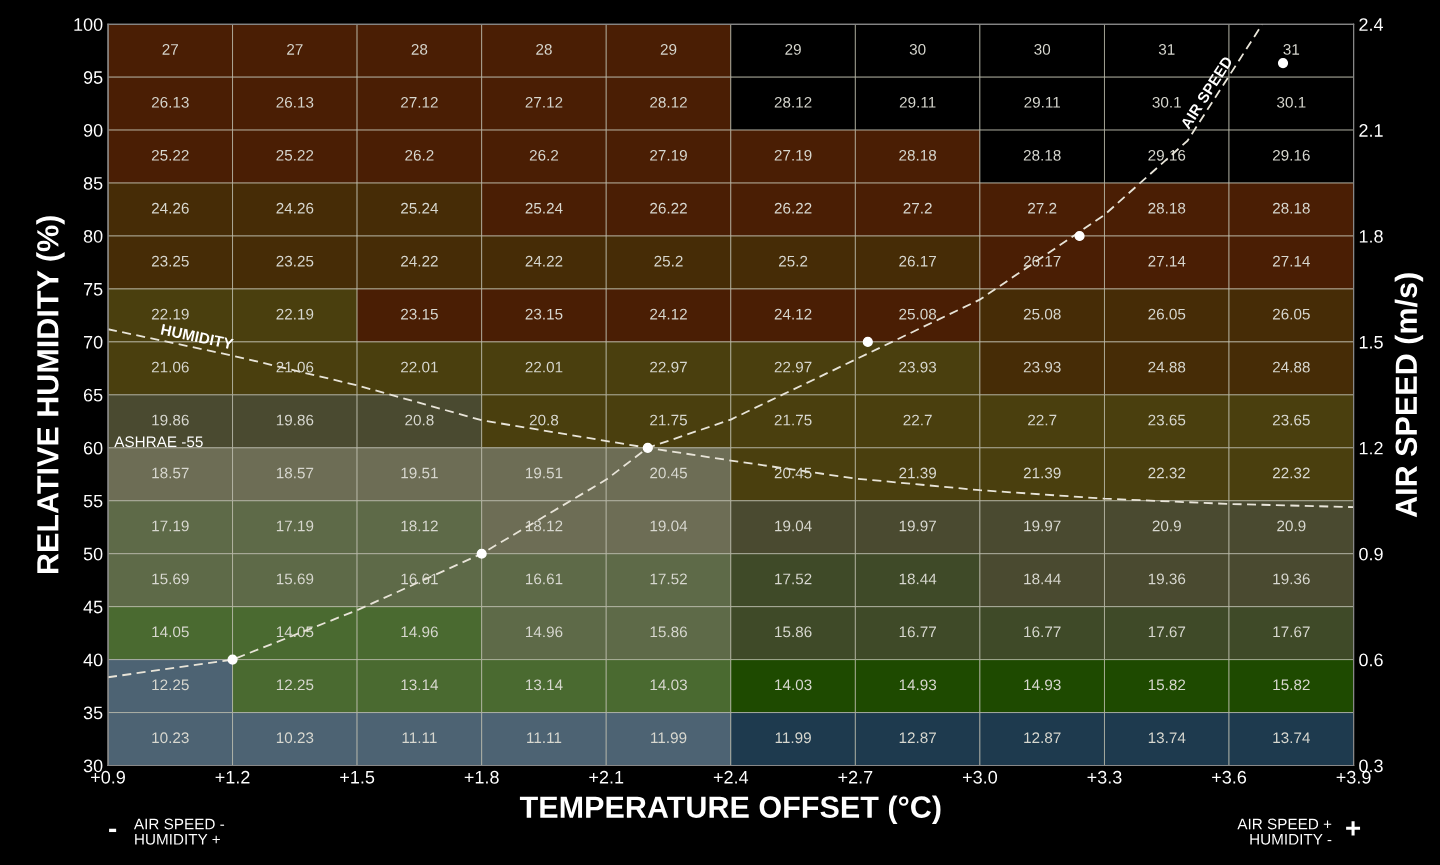  I want to click on data-label: 19.51, so click(419, 473).